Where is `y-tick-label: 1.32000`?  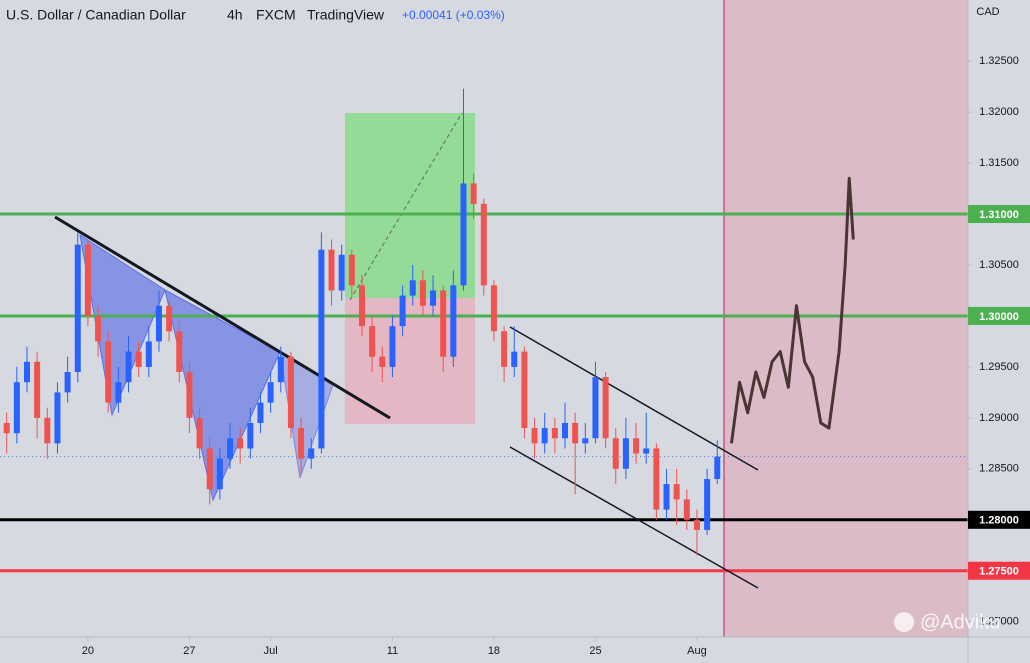
y-tick-label: 1.32000 is located at coordinates (999, 112).